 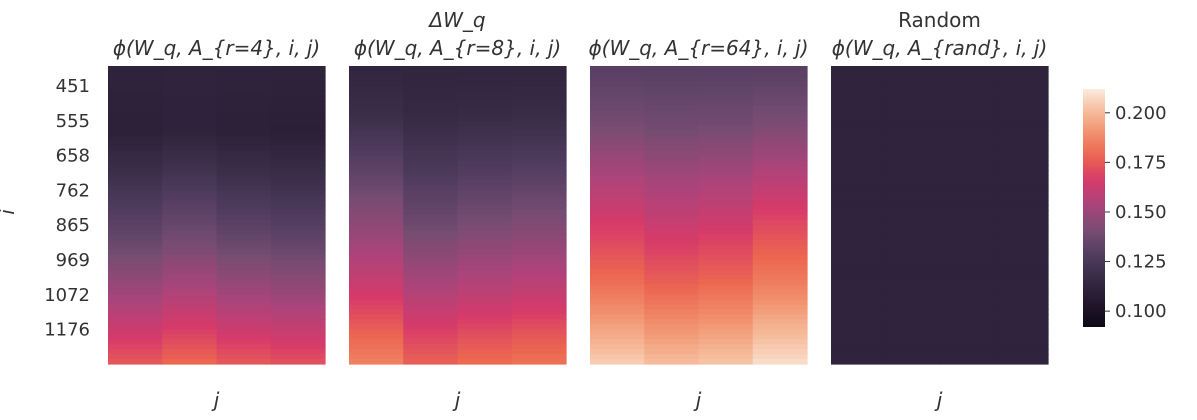 I want to click on colorbar-ticks: 0.100 0.125 0.150 0.175 0.200, so click(x=1136, y=212).